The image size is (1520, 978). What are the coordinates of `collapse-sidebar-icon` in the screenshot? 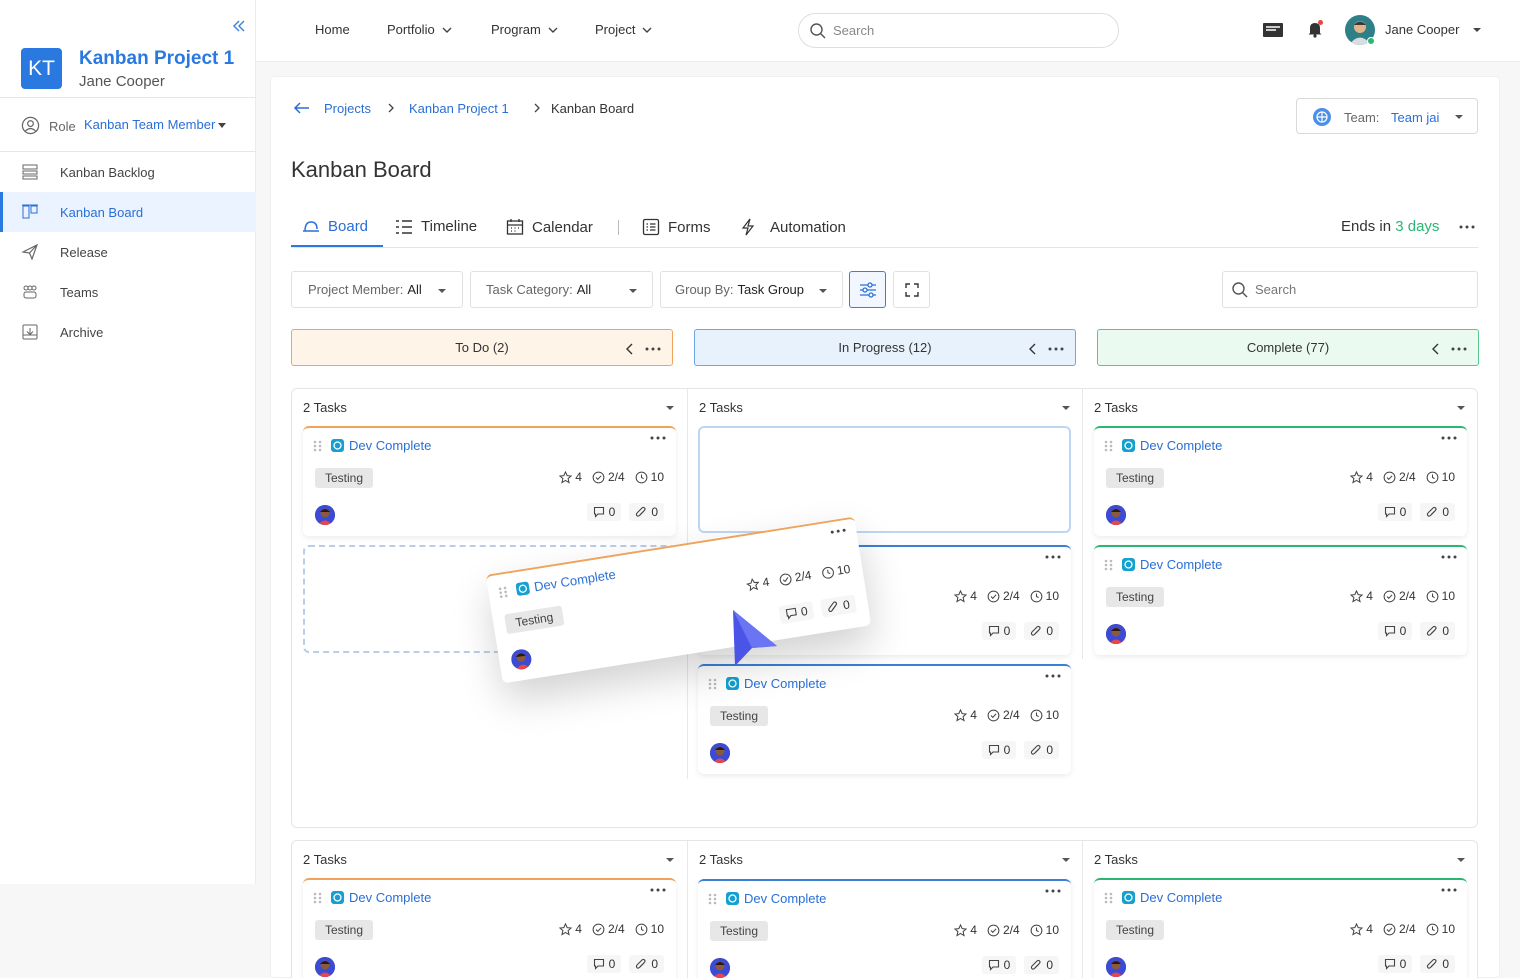 It's located at (239, 26).